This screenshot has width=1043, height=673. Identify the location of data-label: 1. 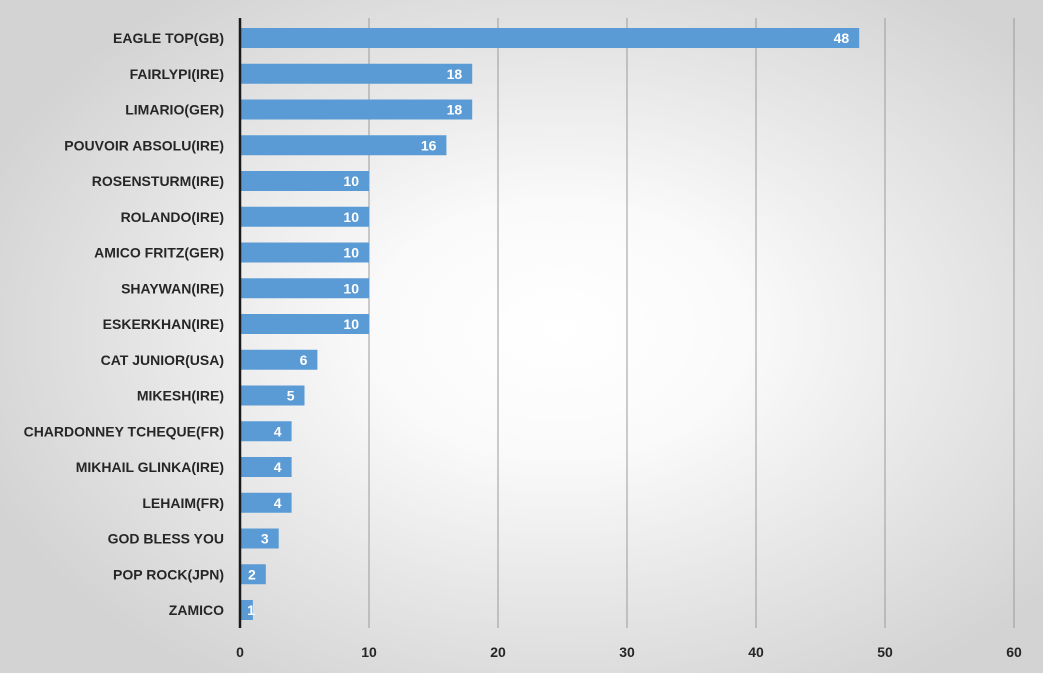
(251, 610).